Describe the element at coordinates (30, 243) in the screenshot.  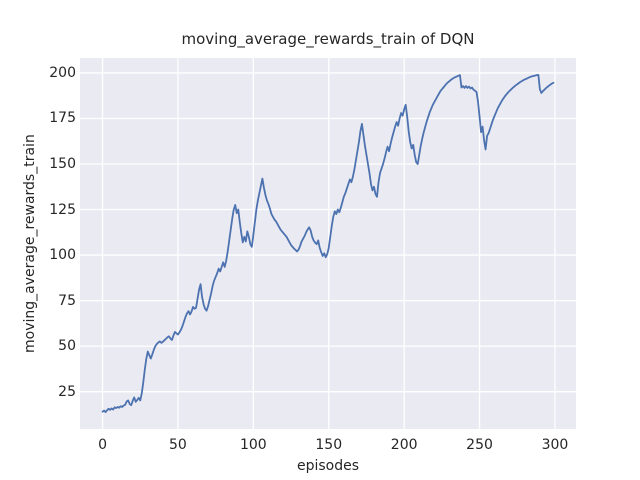
I see `y-axis-label: moving_average_rewards_train` at that location.